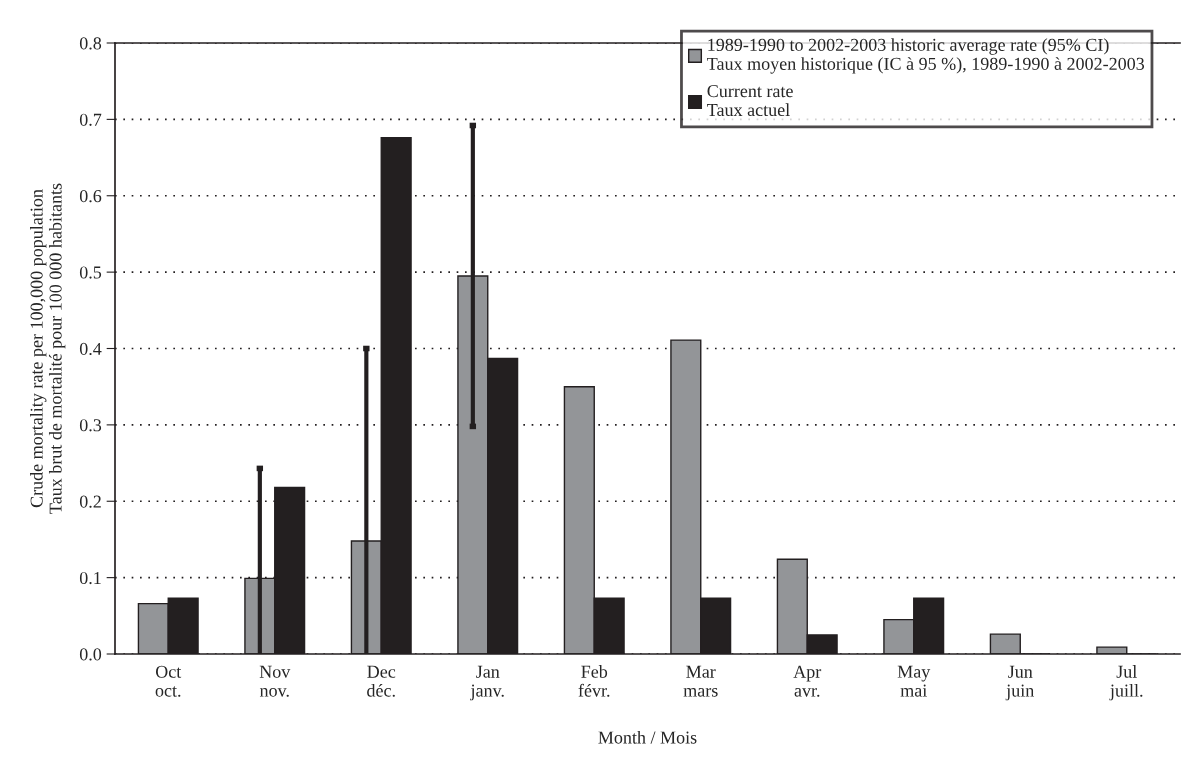 The image size is (1190, 759). I want to click on legend-label: 1989-1990 to 2002-2003 historic average rate (95% CI) Taux moyen historique (IC à 95 %), 1989-1990 à 2002-2003, so click(926, 56).